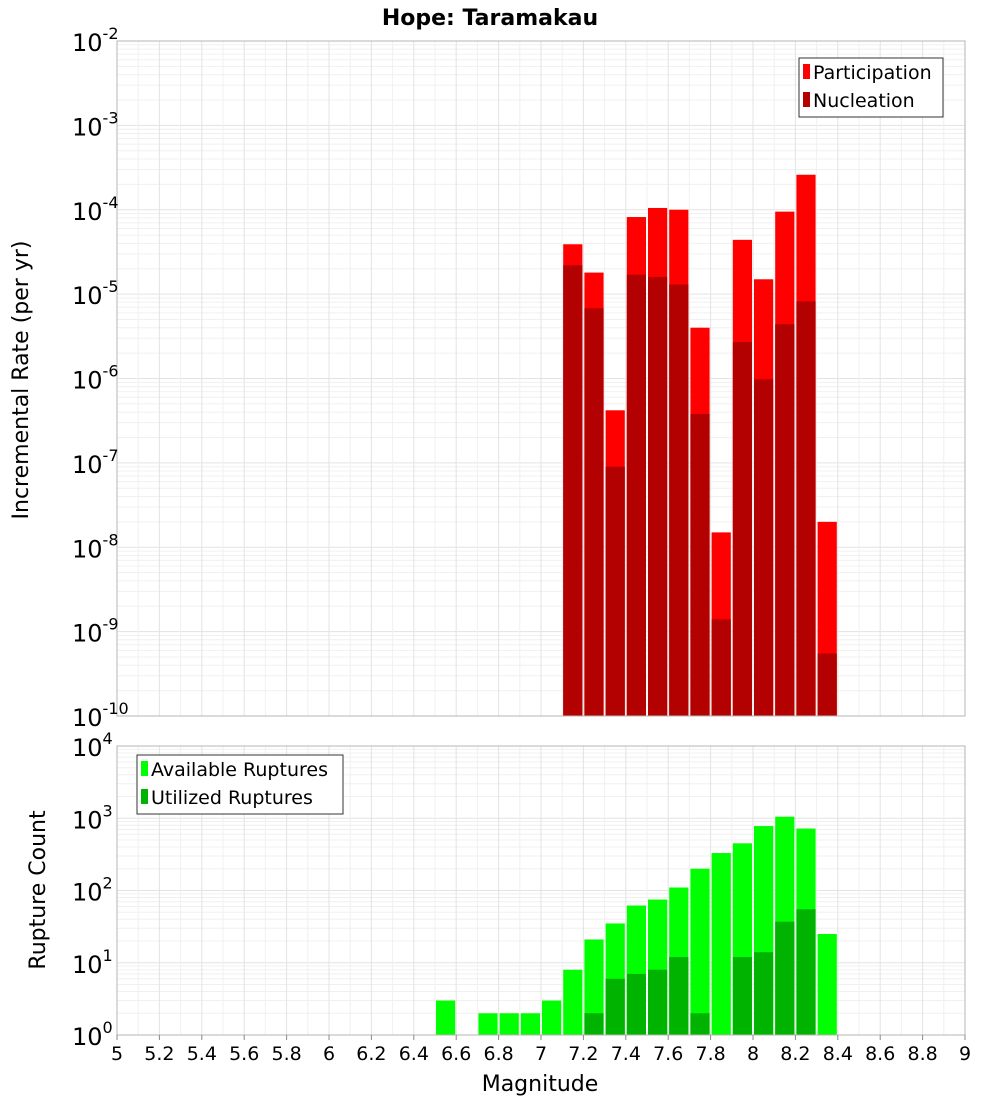 Image resolution: width=1000 pixels, height=1104 pixels. What do you see at coordinates (21, 380) in the screenshot?
I see `top-y-axis-label: Incremental Rate (per yr)` at bounding box center [21, 380].